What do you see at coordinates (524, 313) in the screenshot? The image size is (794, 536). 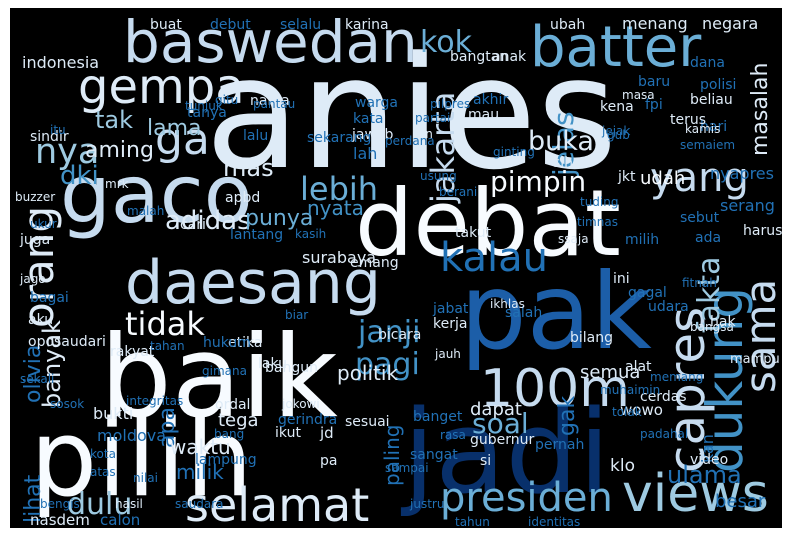 I see `word-salah: salah` at bounding box center [524, 313].